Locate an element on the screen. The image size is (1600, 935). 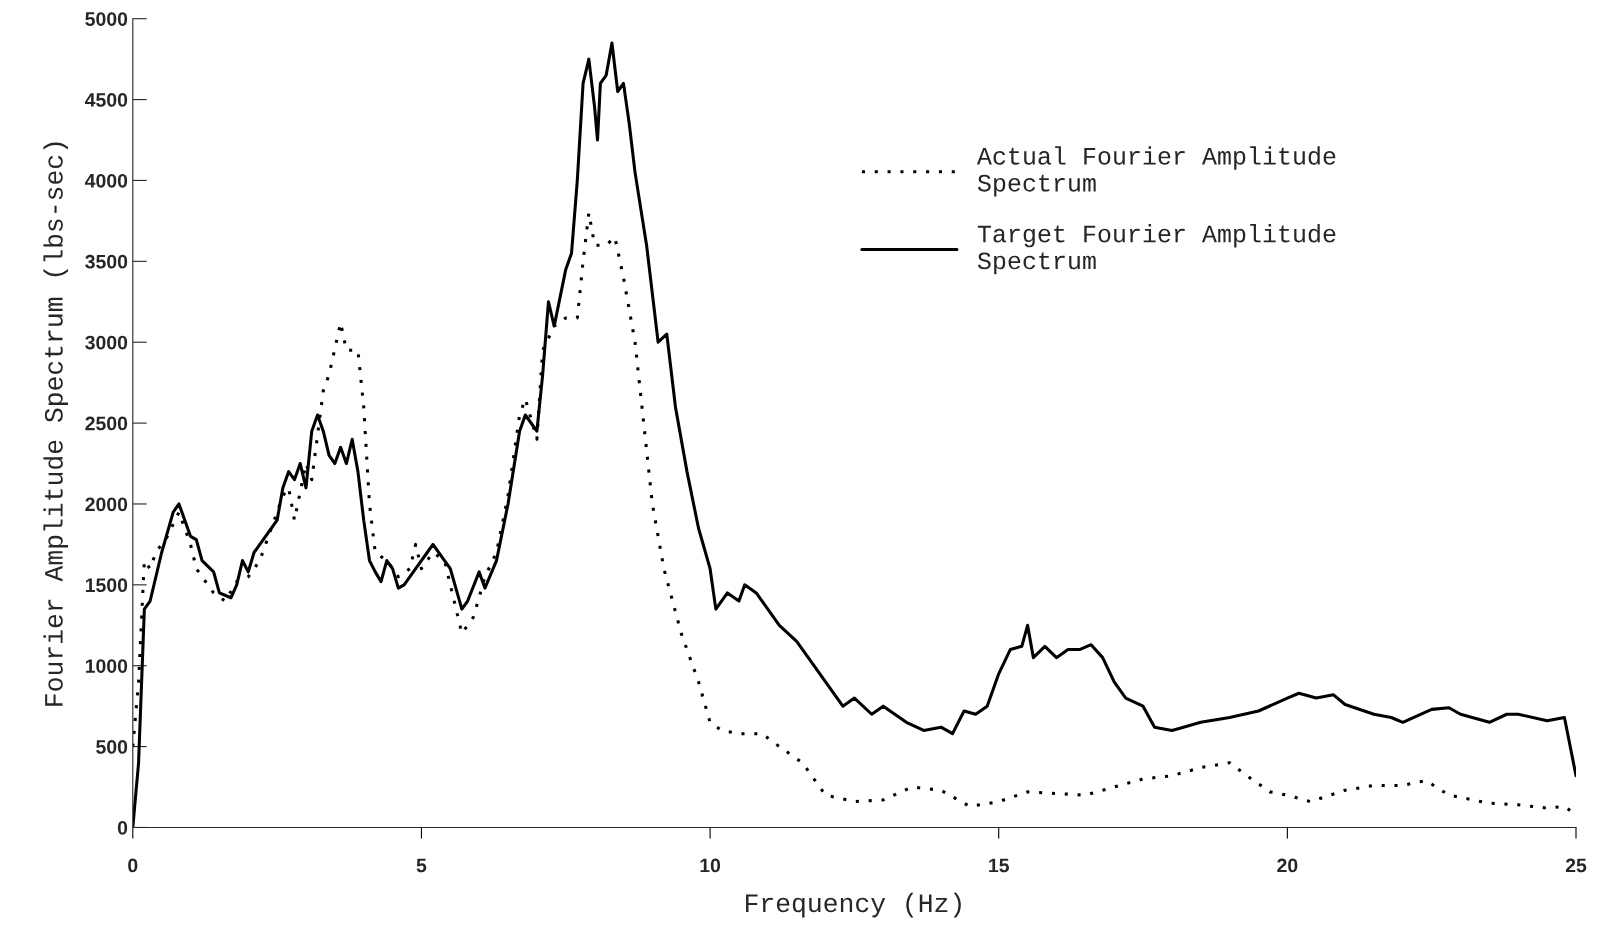
y-tick-label: 2500 is located at coordinates (106, 423).